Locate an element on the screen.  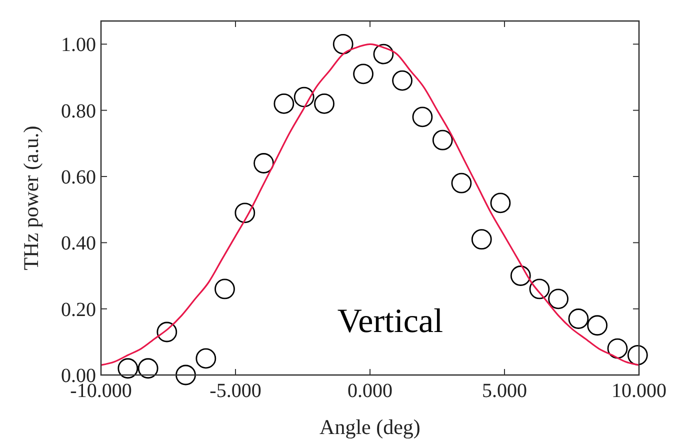
x-axis-title: Angle (deg) is located at coordinates (370, 427).